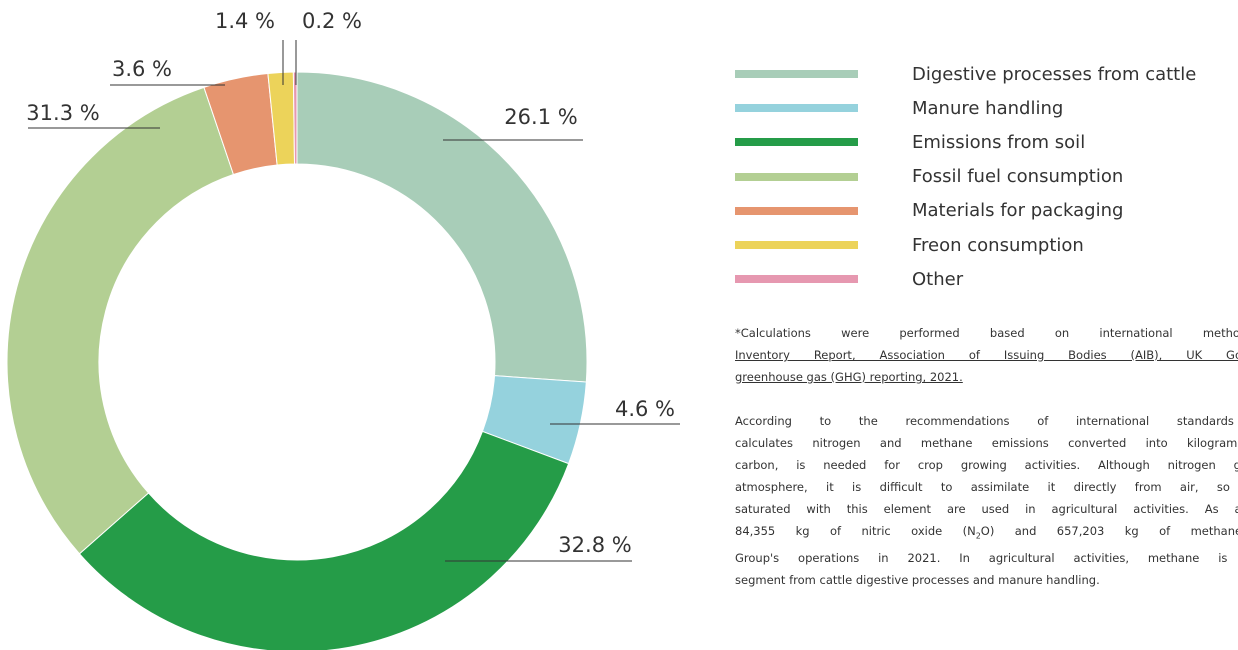  What do you see at coordinates (142, 69) in the screenshot?
I see `data-label: 3.6 %` at bounding box center [142, 69].